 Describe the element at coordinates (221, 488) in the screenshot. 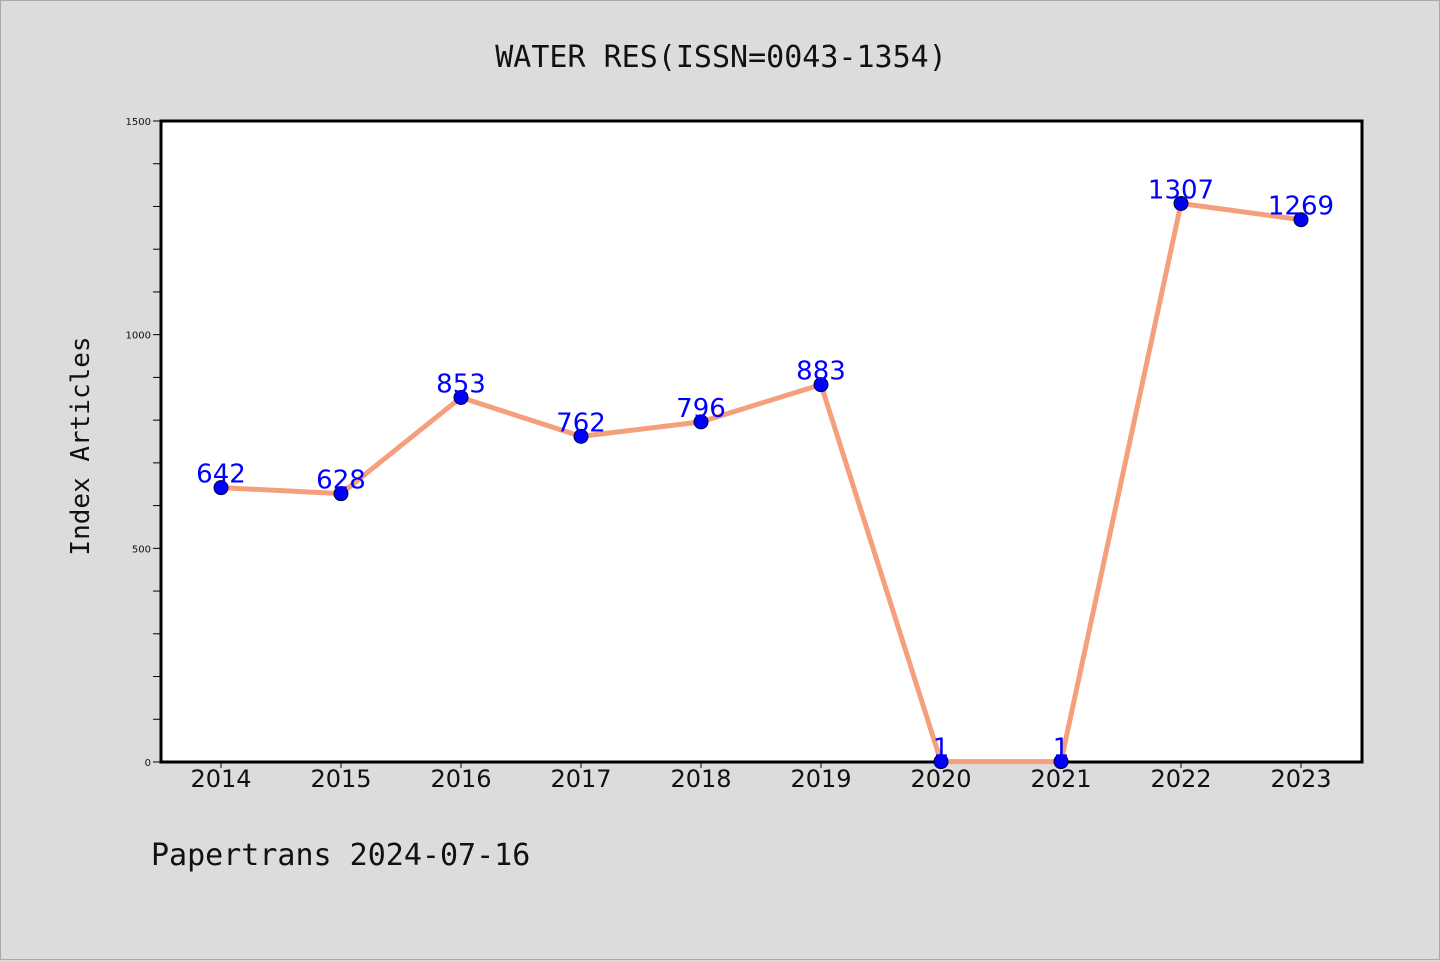

I see `data-point-2014` at that location.